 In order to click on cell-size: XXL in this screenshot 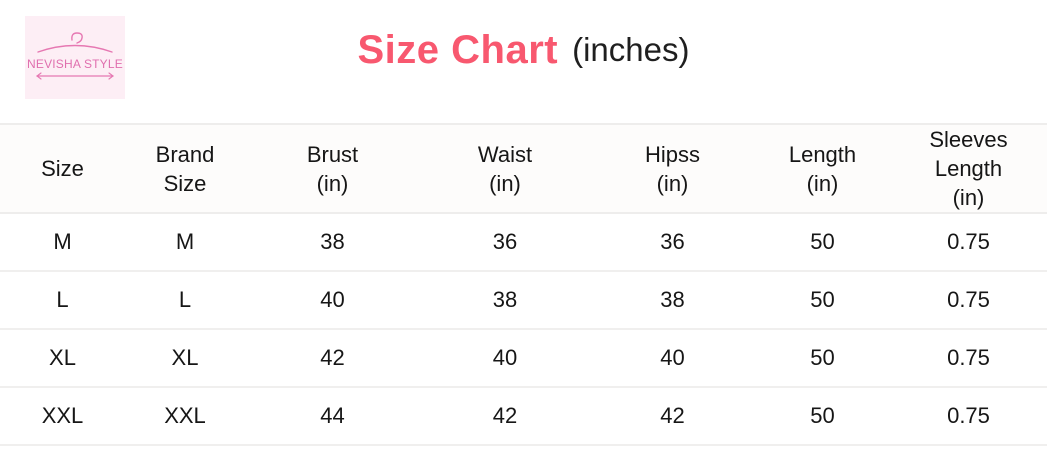, I will do `click(62, 417)`.